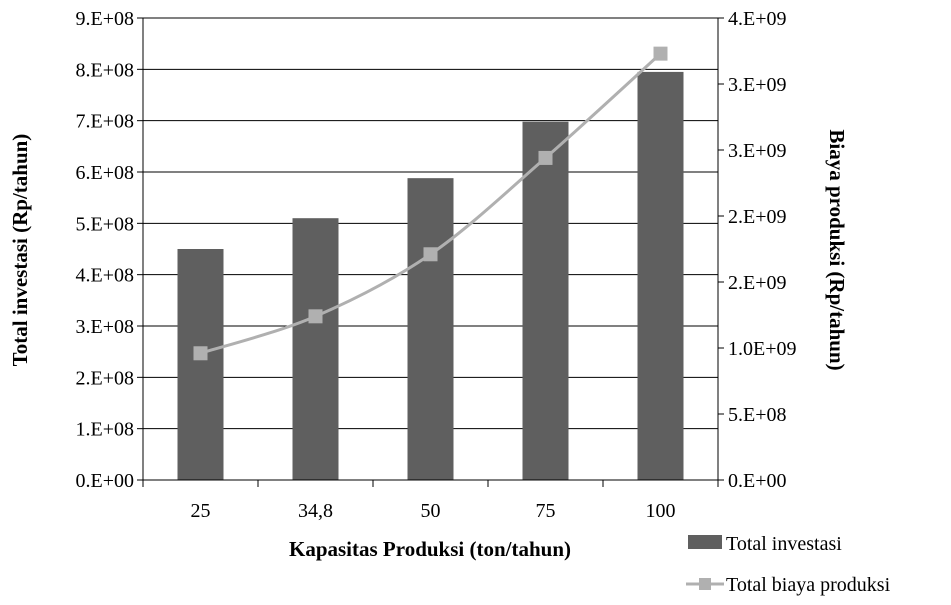 The width and height of the screenshot is (951, 605). I want to click on y-tick-label: 2.E+08, so click(105, 378).